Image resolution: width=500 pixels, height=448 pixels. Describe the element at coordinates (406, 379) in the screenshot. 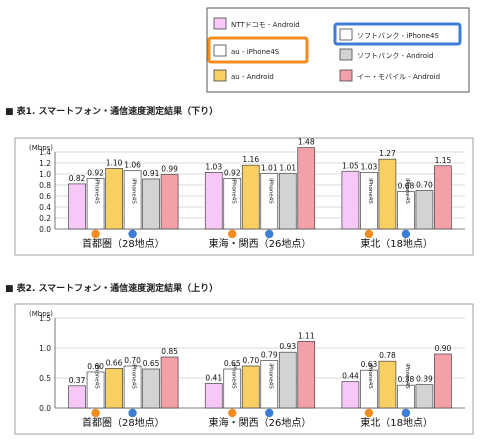

I see `value-label-2-3: 0.38` at that location.